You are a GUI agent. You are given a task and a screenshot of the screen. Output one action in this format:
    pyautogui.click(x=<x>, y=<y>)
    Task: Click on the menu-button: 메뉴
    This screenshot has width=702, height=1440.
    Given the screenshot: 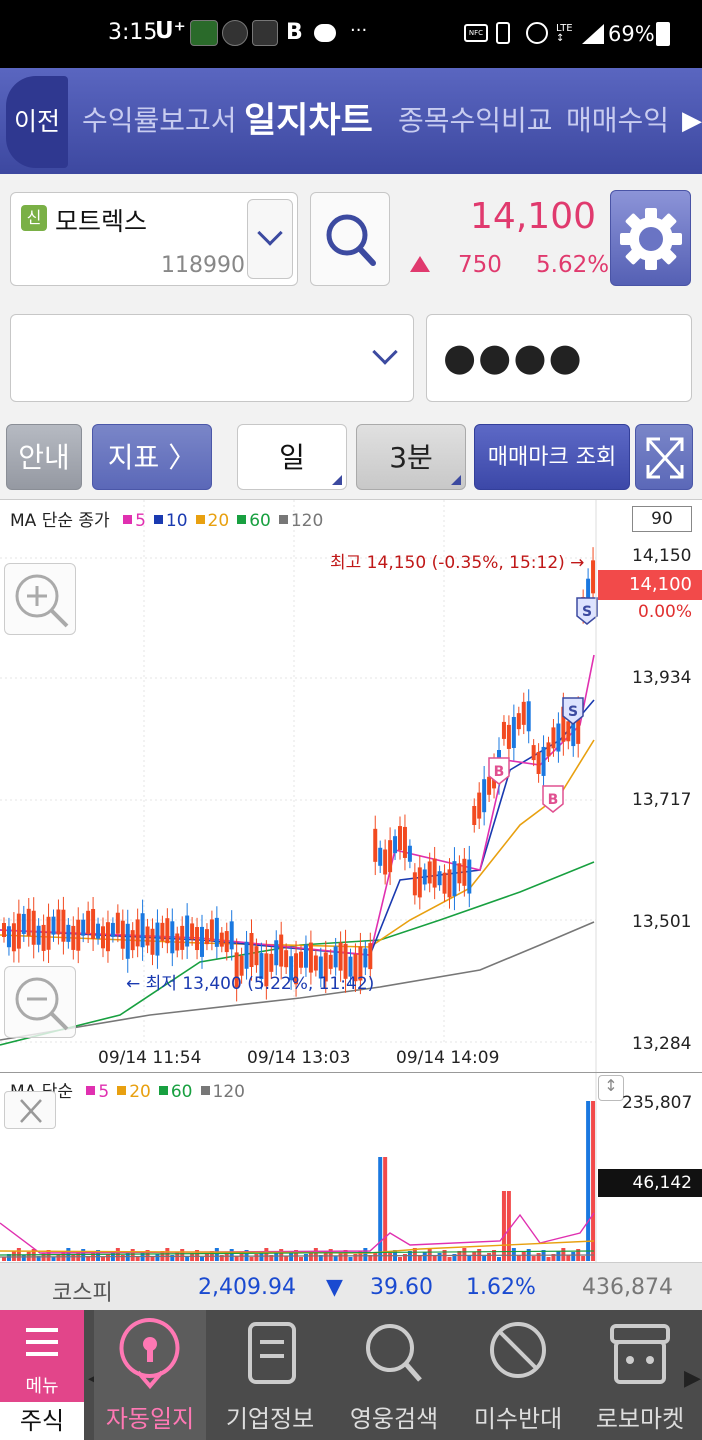 What is the action you would take?
    pyautogui.click(x=42, y=1356)
    